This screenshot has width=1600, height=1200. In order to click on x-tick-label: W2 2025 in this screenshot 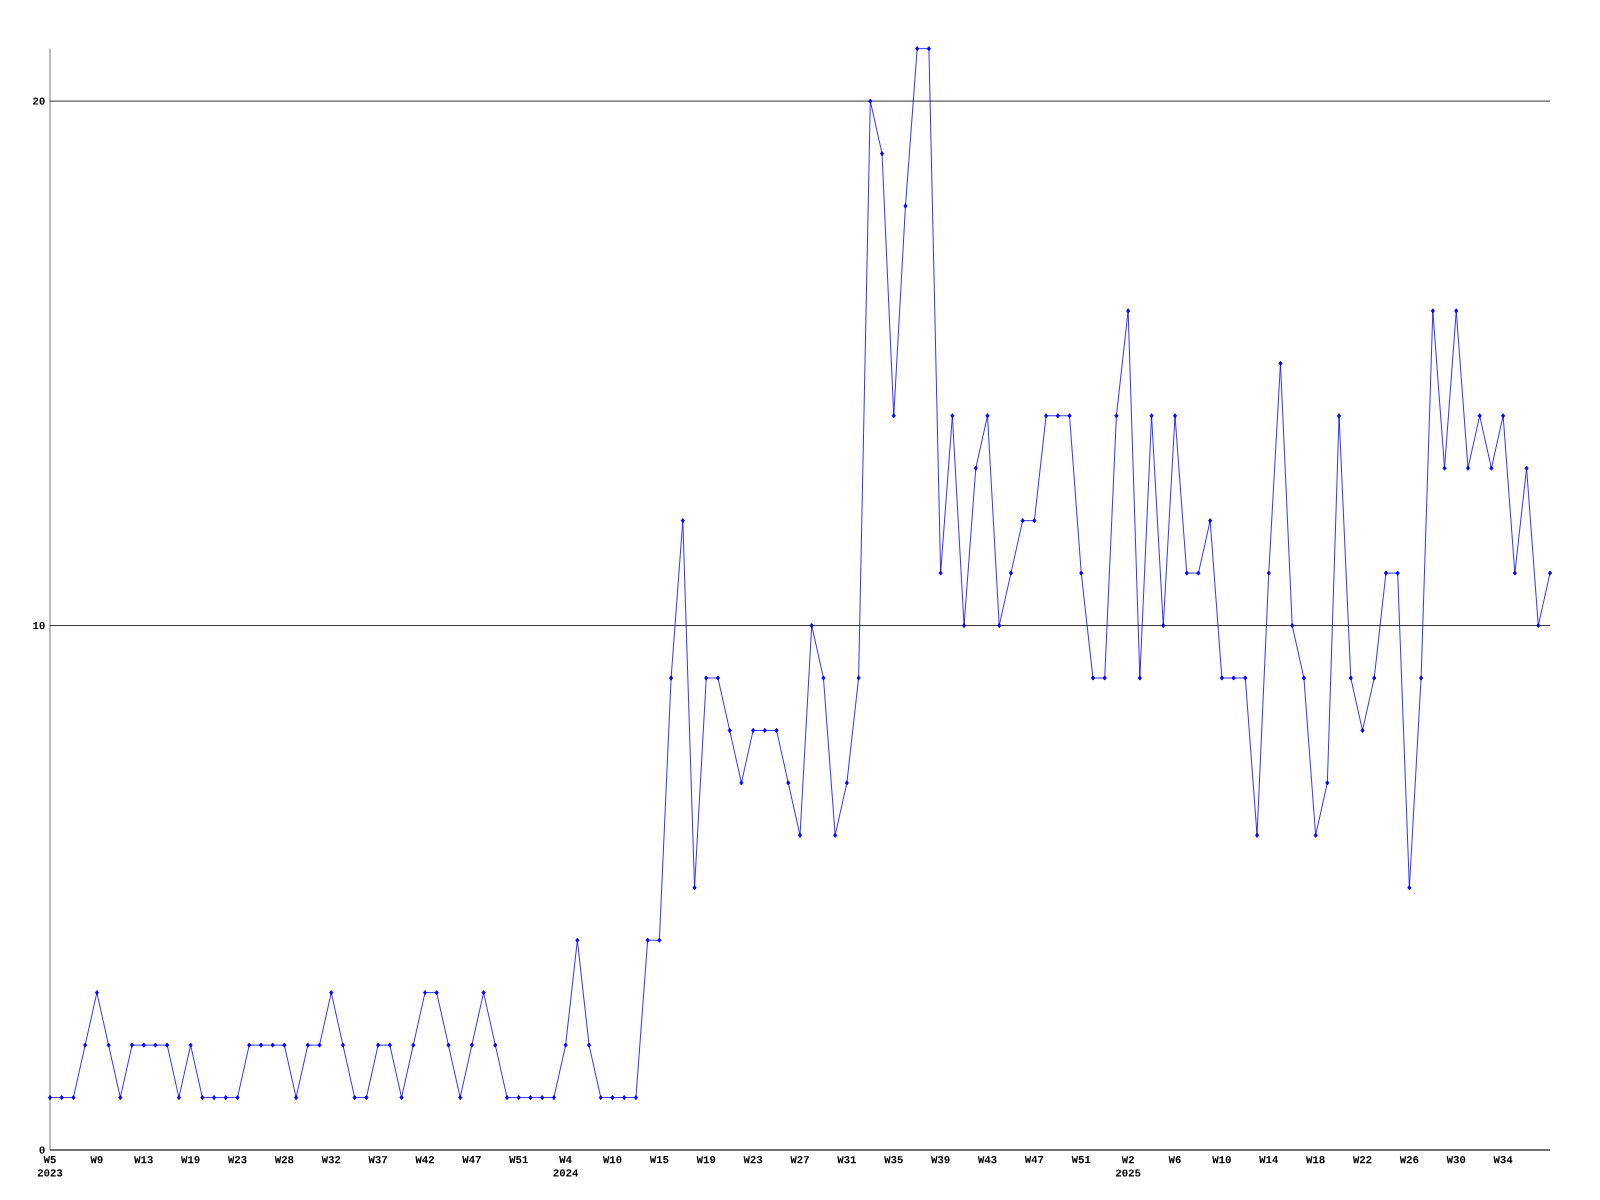, I will do `click(1128, 1166)`.